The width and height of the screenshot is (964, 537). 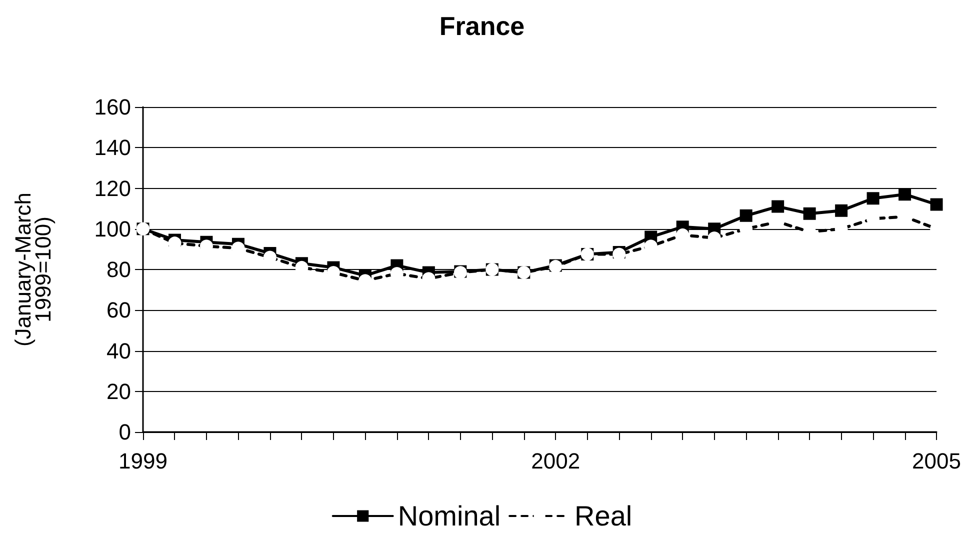 I want to click on y-tick-label: 100, so click(x=112, y=229).